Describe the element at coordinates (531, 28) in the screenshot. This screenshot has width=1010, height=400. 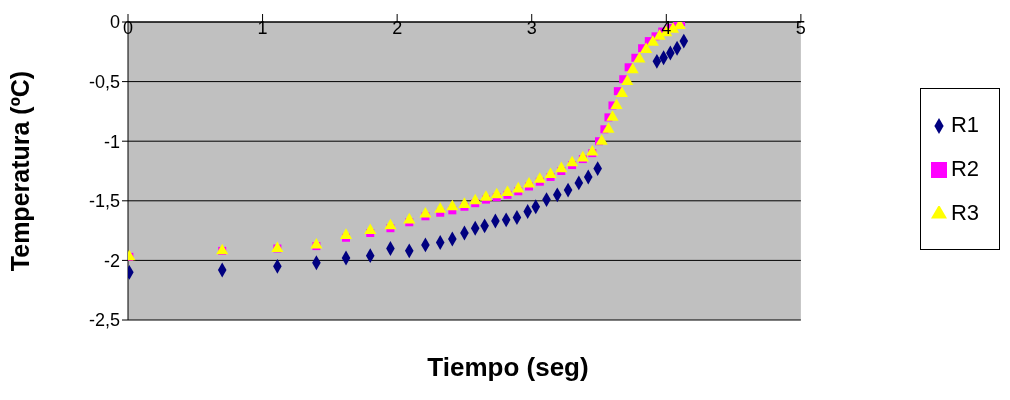
I see `x-tick-label: 3` at that location.